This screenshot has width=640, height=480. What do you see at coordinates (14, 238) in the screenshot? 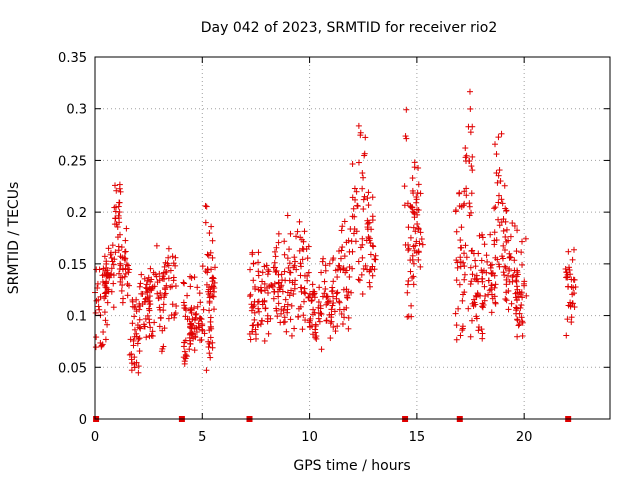
I see `y-axis-label: SRMTID / TECUs` at bounding box center [14, 238].